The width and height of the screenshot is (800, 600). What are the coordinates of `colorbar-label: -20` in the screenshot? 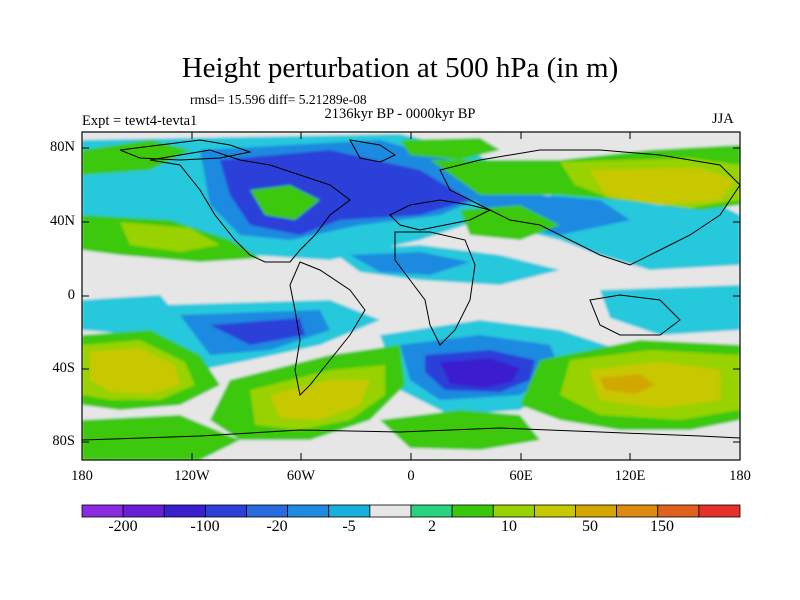 It's located at (277, 526).